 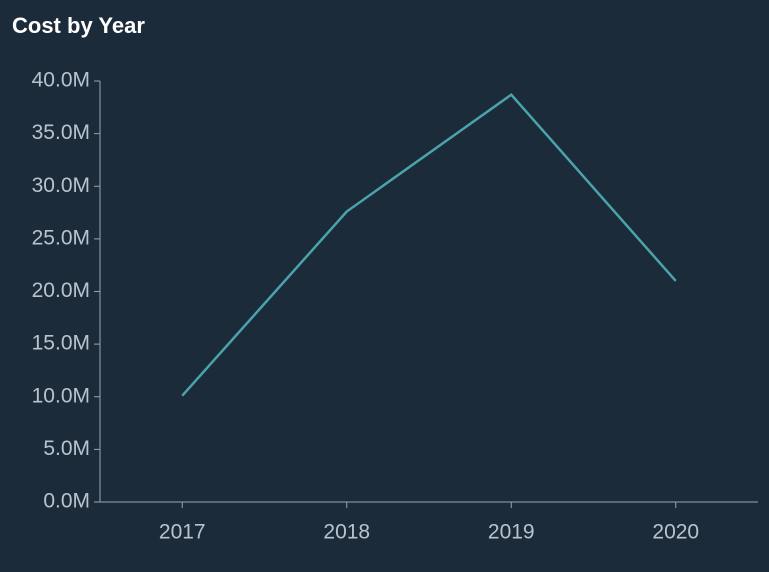 What do you see at coordinates (346, 532) in the screenshot?
I see `x-tick-label: 2018` at bounding box center [346, 532].